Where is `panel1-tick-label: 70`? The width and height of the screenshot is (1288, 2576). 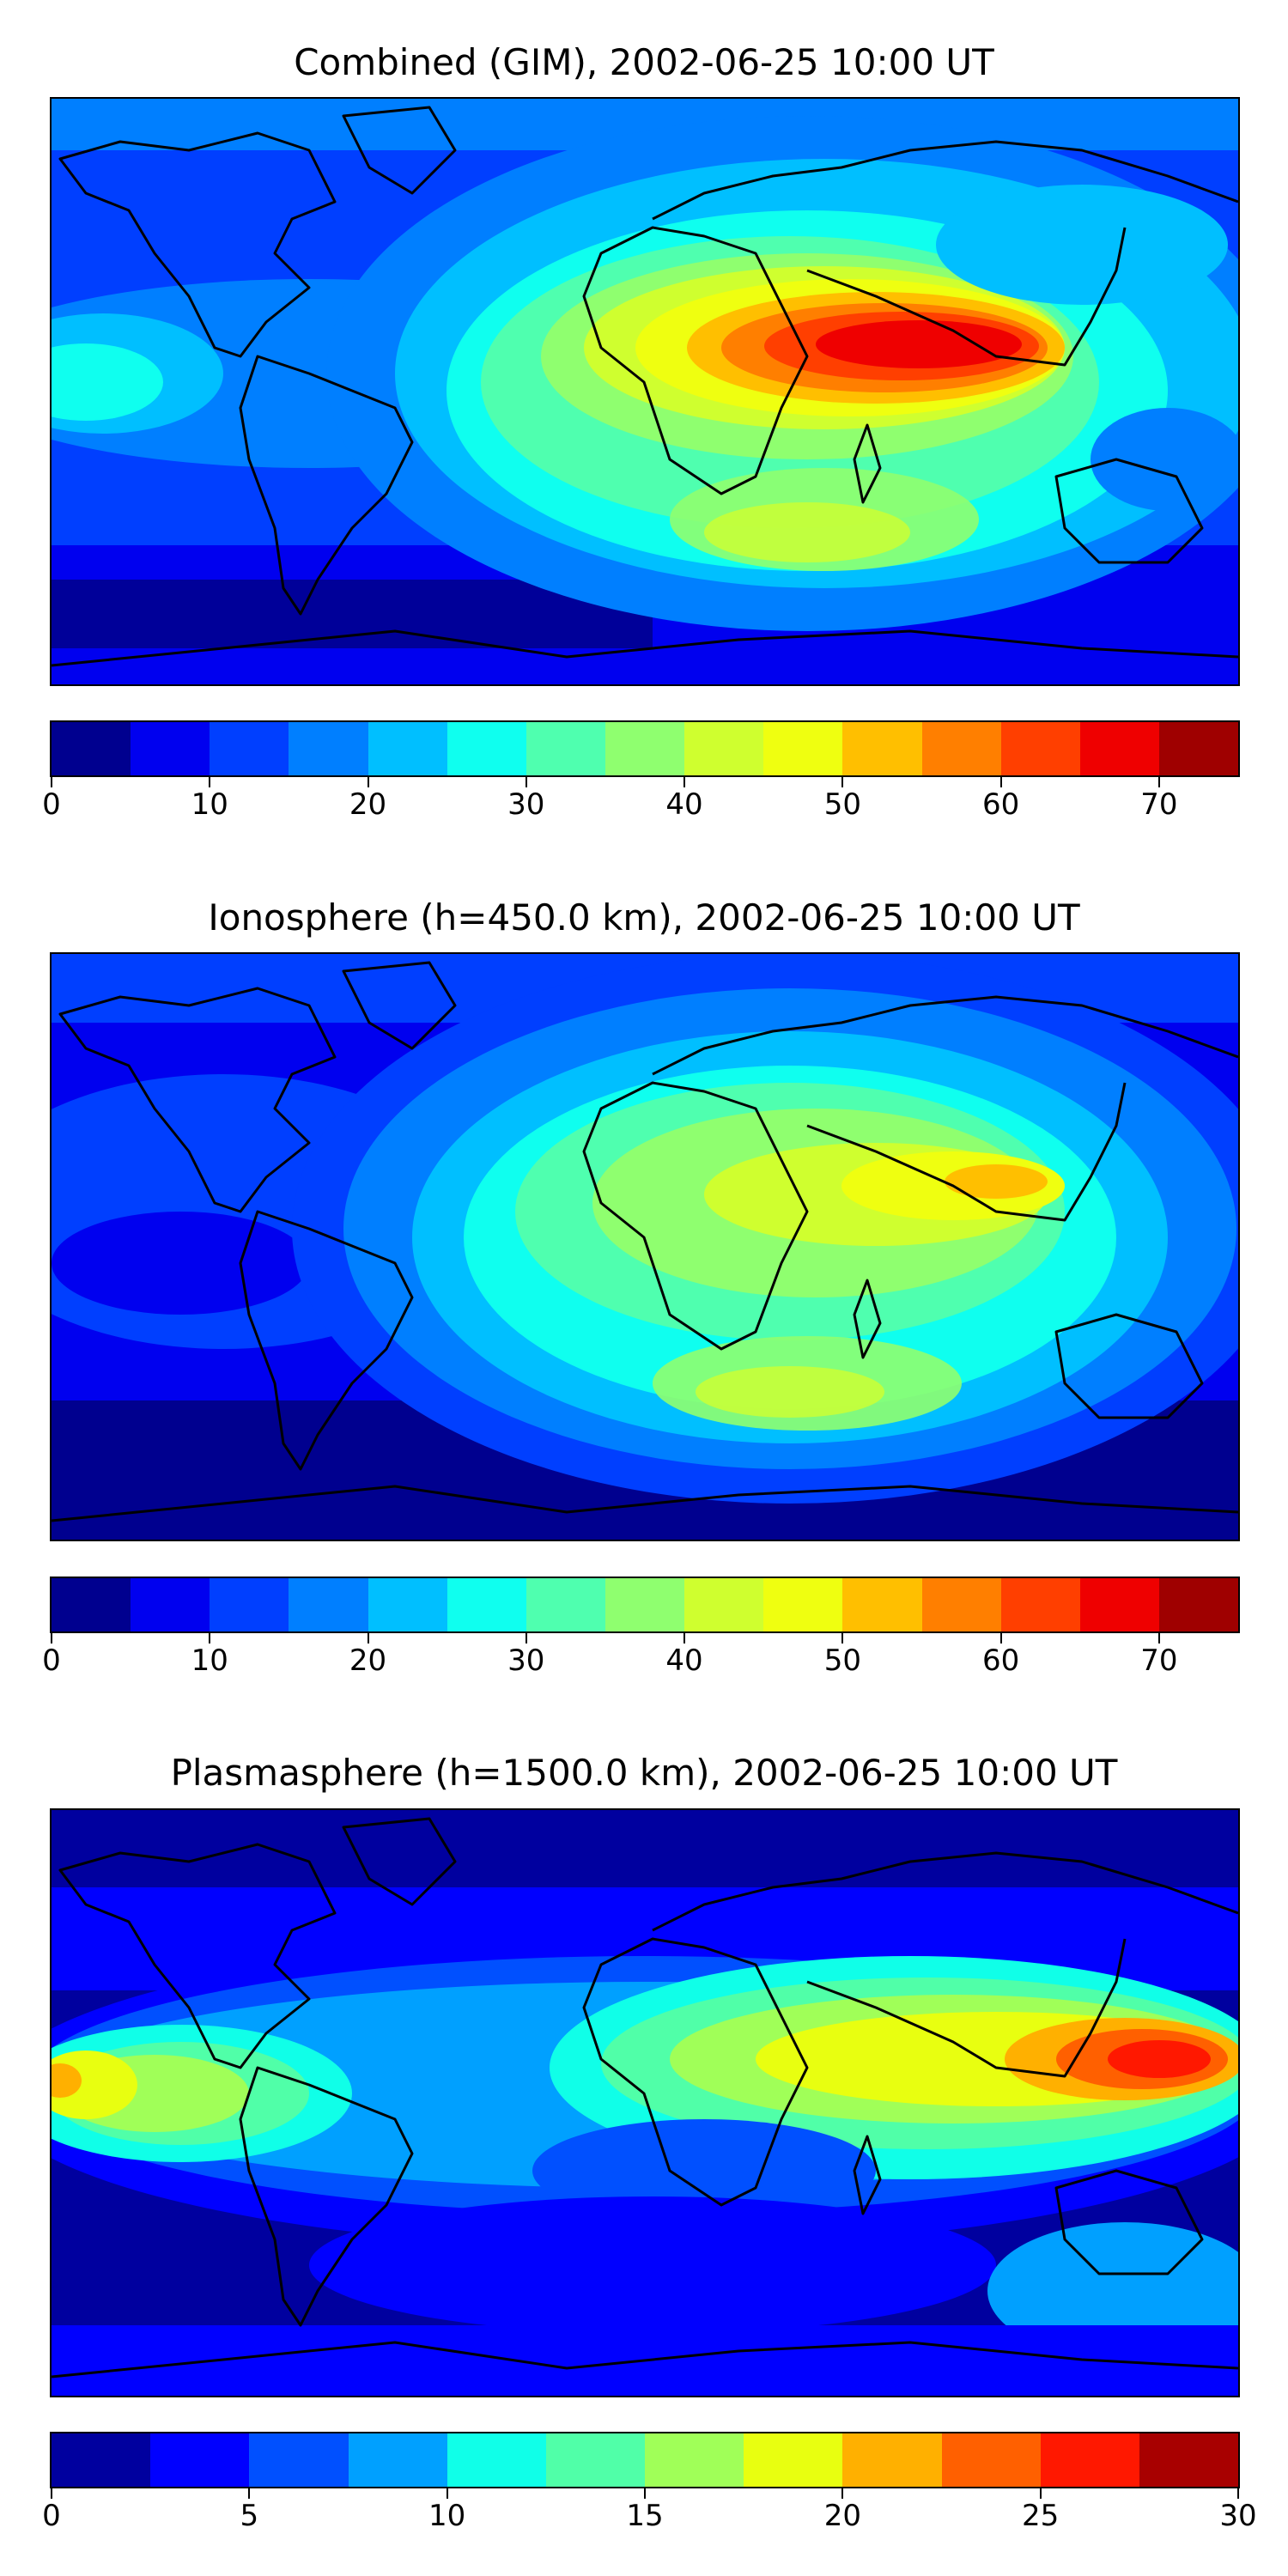 panel1-tick-label: 70 is located at coordinates (1159, 804).